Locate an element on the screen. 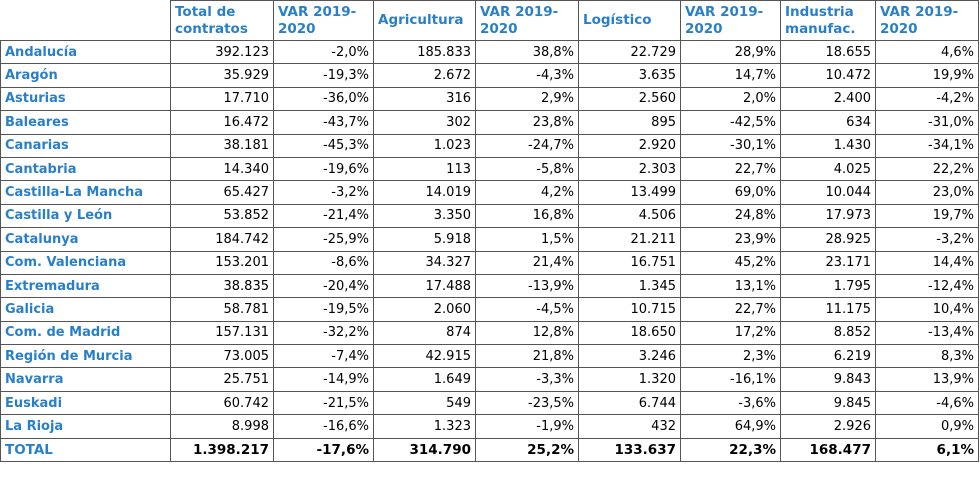 This screenshot has width=980, height=485. row-label: Navarra is located at coordinates (85, 379).